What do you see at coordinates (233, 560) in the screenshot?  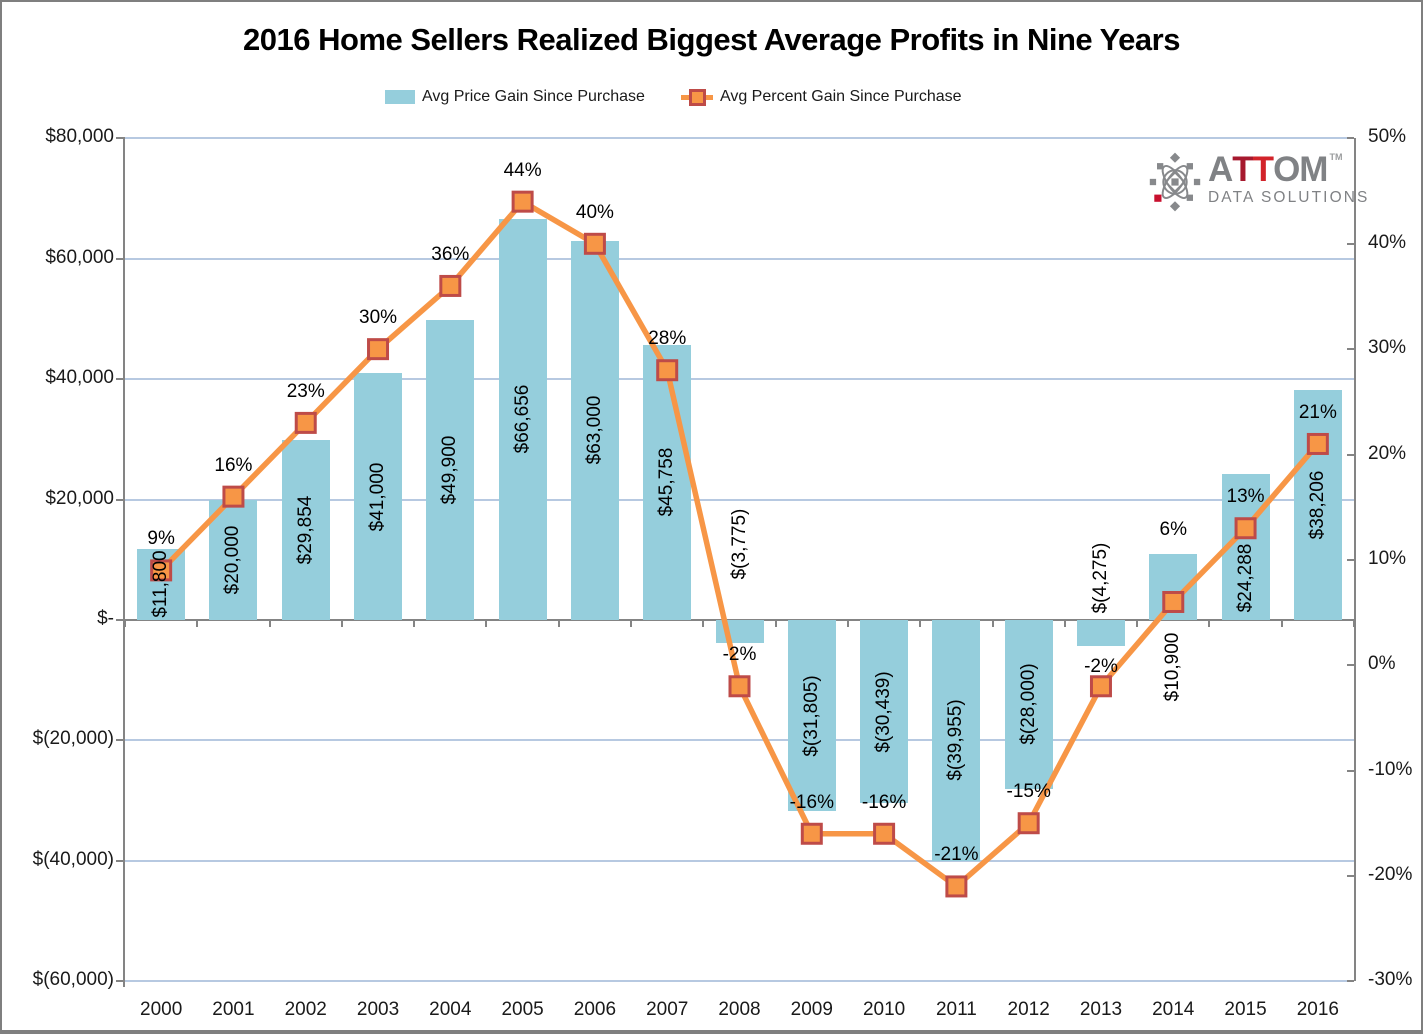 I see `bar-value-label: $20,000` at bounding box center [233, 560].